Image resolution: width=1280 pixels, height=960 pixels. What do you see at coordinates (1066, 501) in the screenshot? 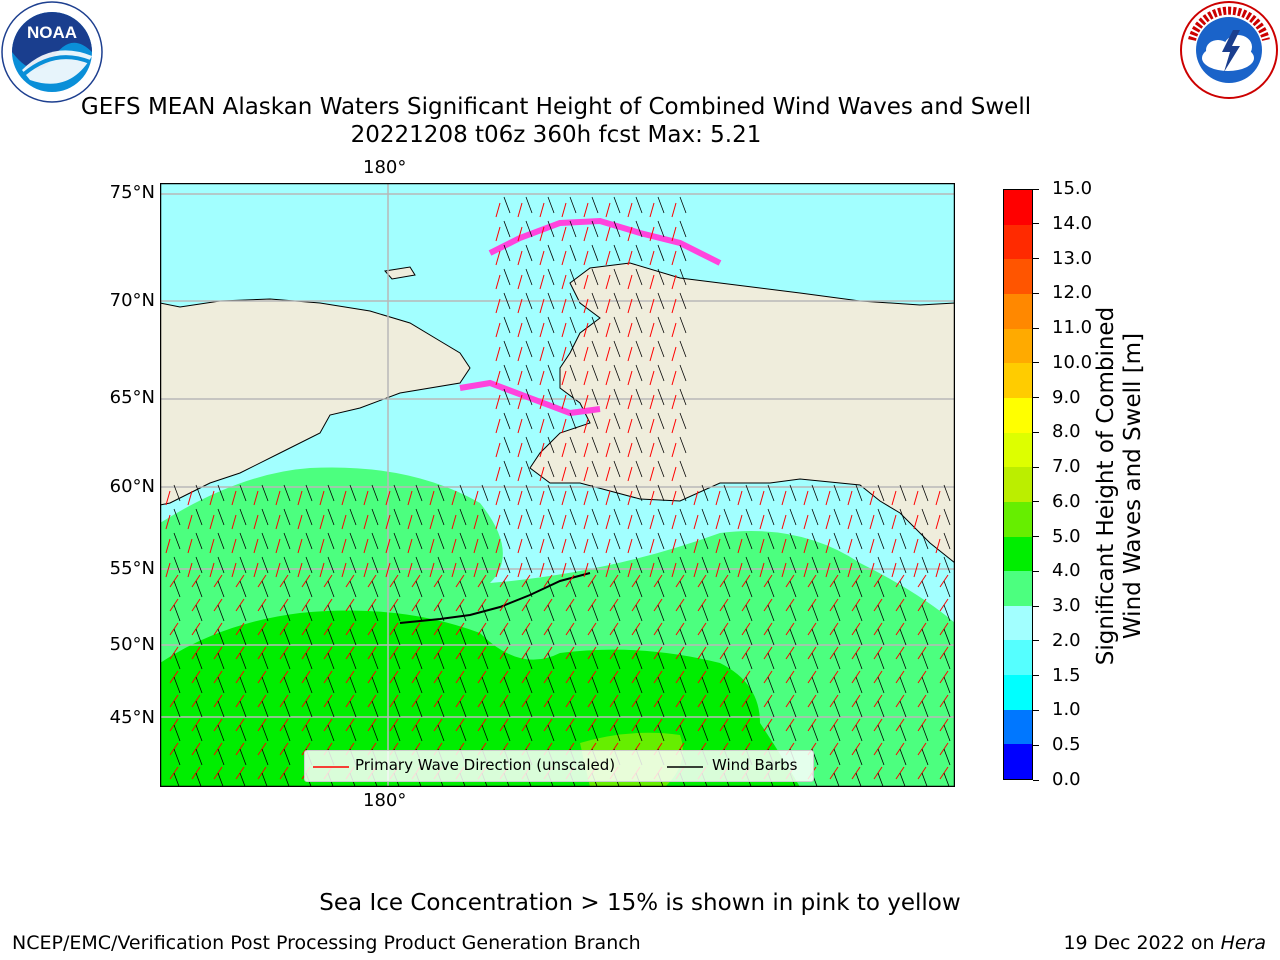
I see `colorbar-tick-label: 6.0` at bounding box center [1066, 501].